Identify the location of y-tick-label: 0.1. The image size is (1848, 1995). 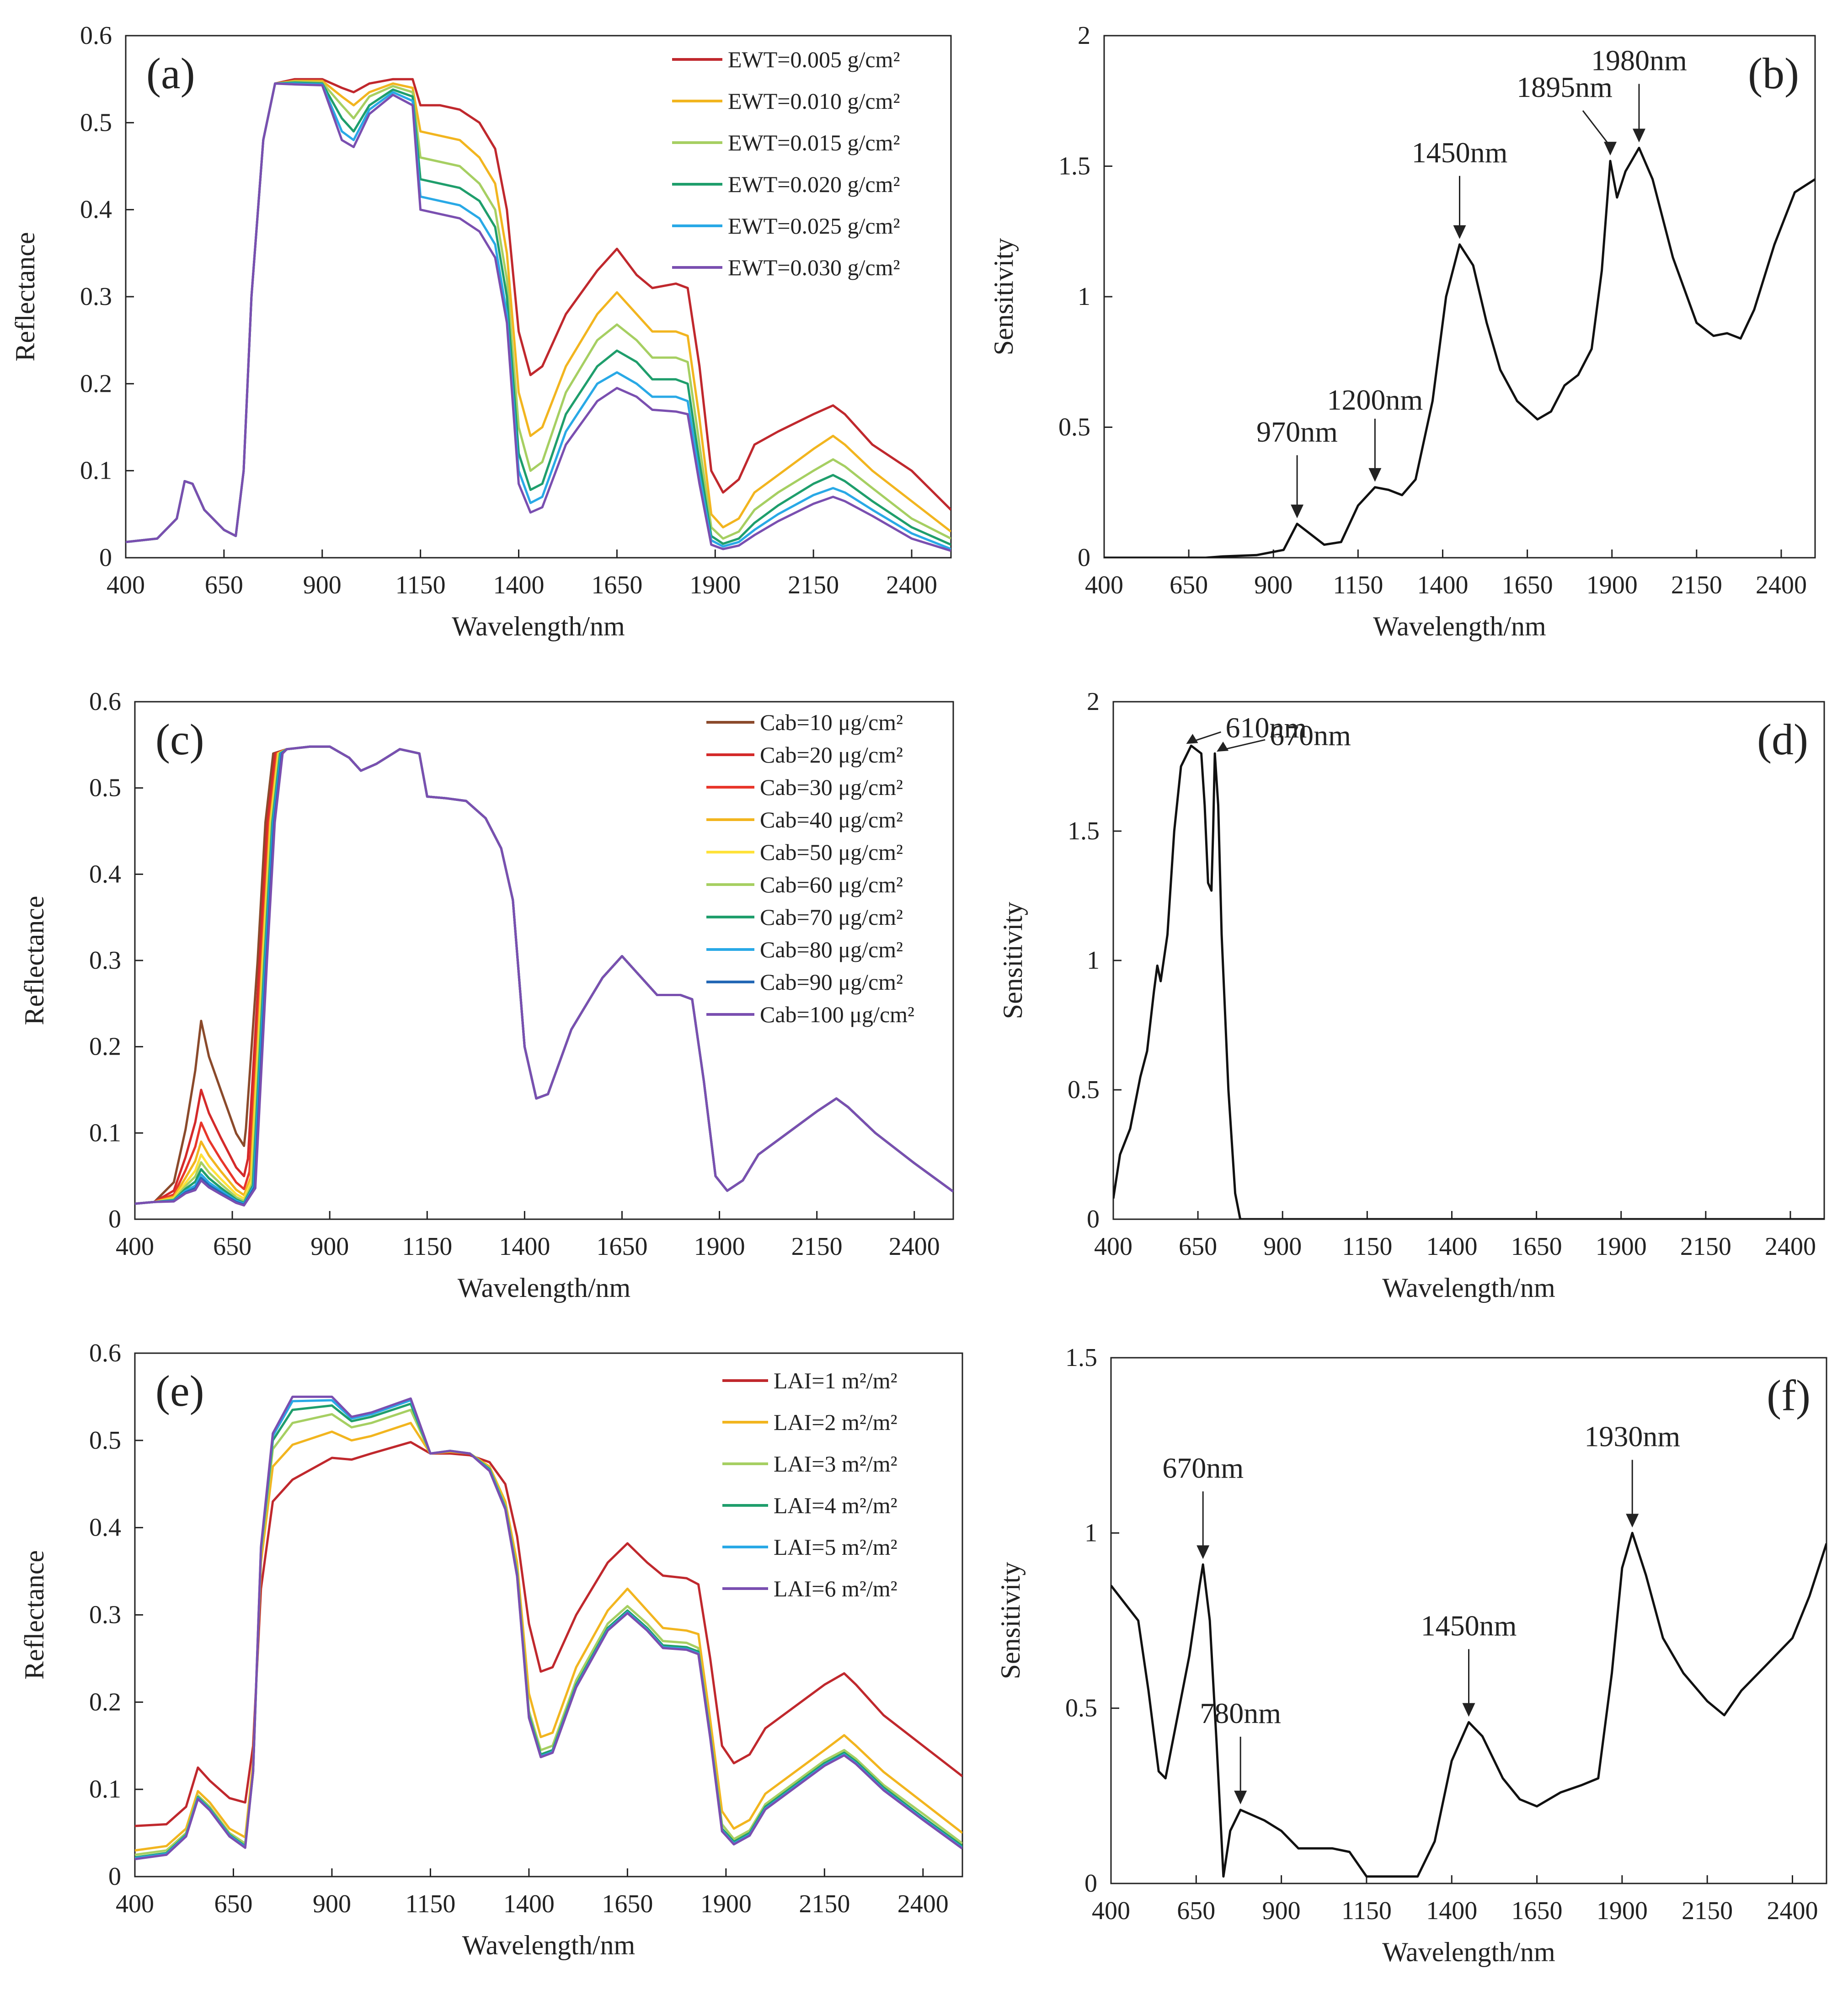
(105, 1133).